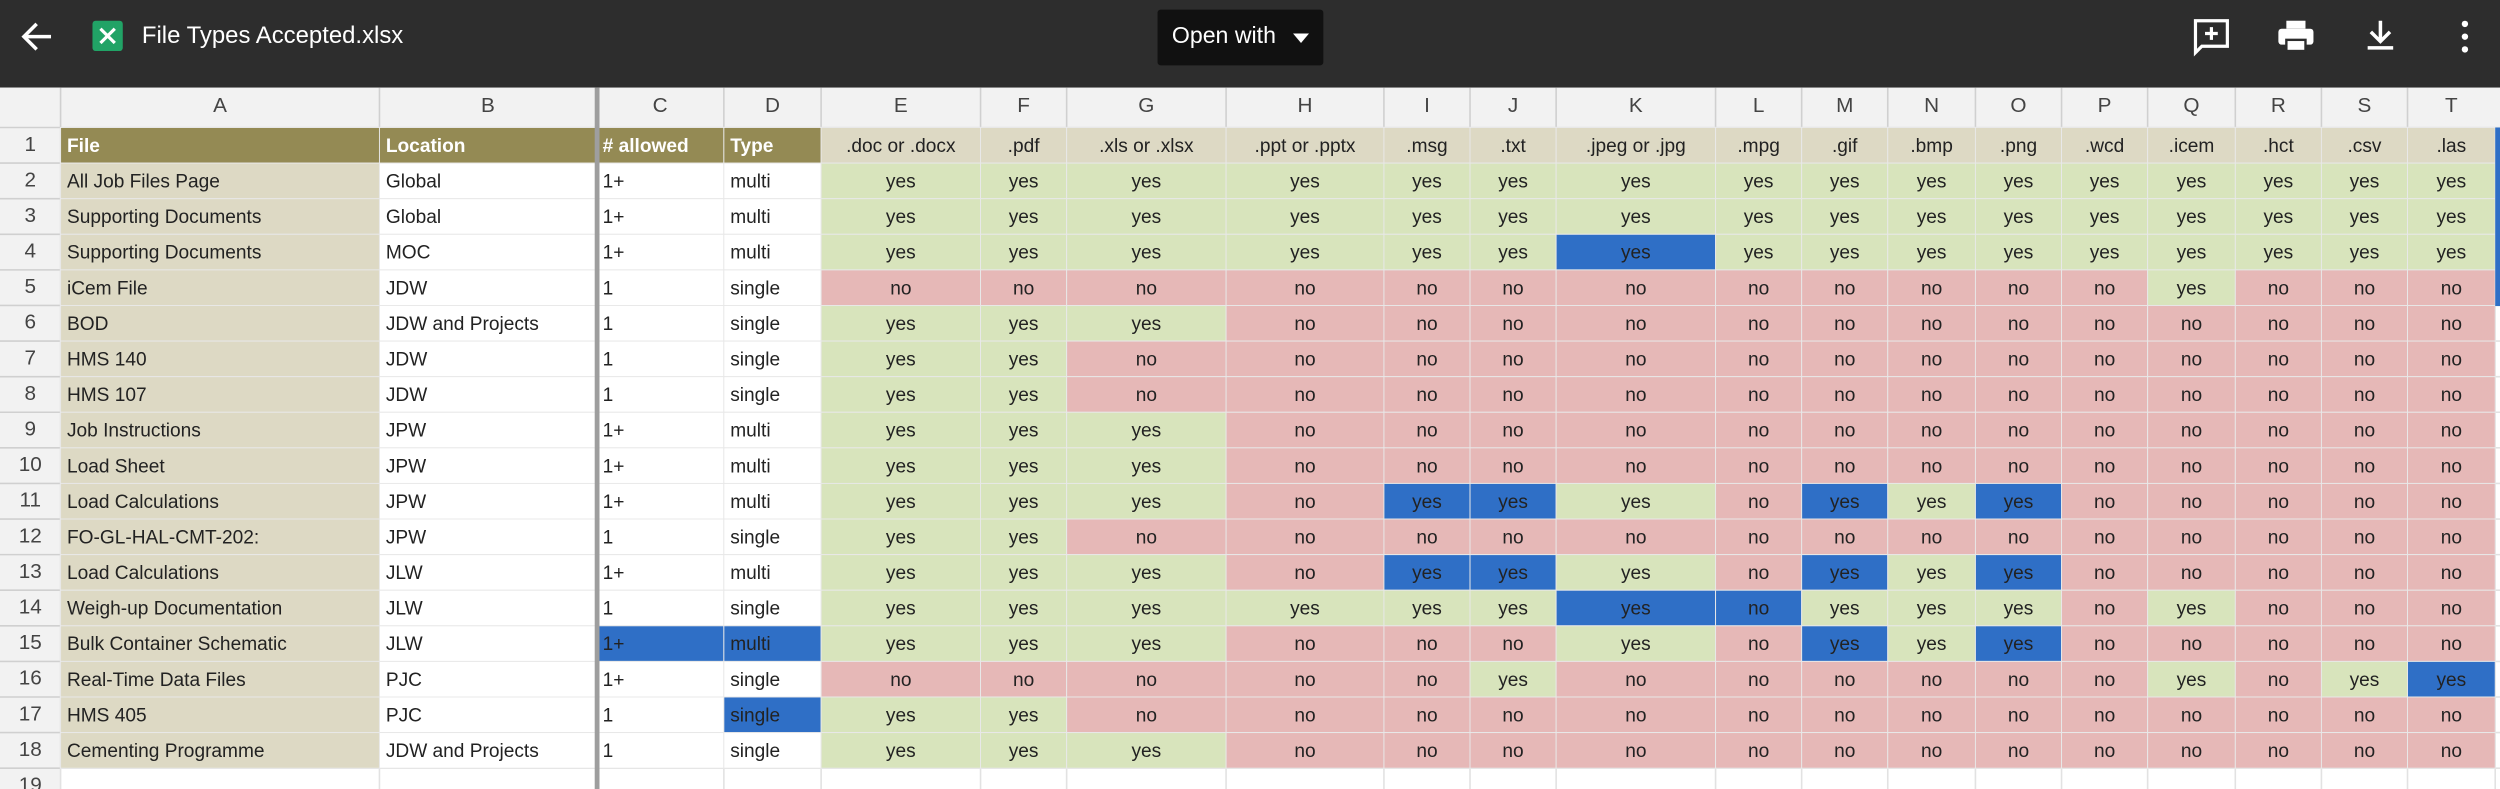 The height and width of the screenshot is (789, 2500). I want to click on column-letter: C, so click(660, 105).